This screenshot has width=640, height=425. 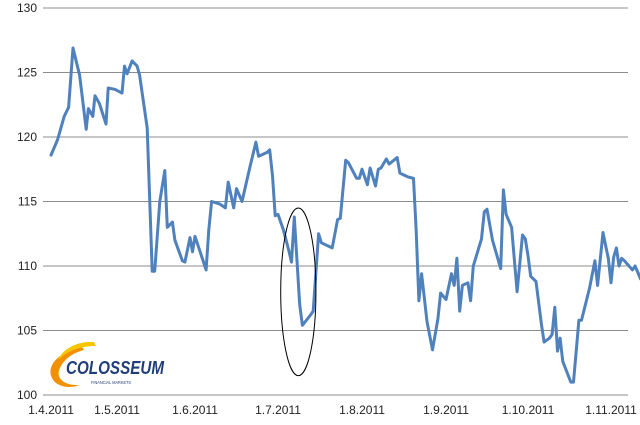 I want to click on y-tick-label: 115, so click(x=27, y=202).